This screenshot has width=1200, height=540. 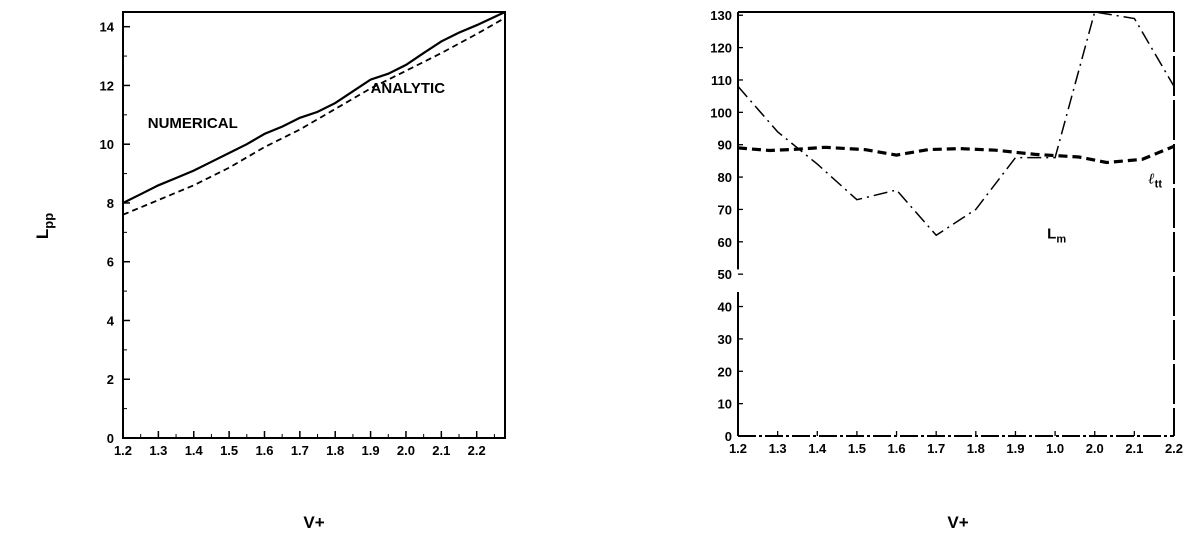 I want to click on right-y-tick-label: 130, so click(x=721, y=15).